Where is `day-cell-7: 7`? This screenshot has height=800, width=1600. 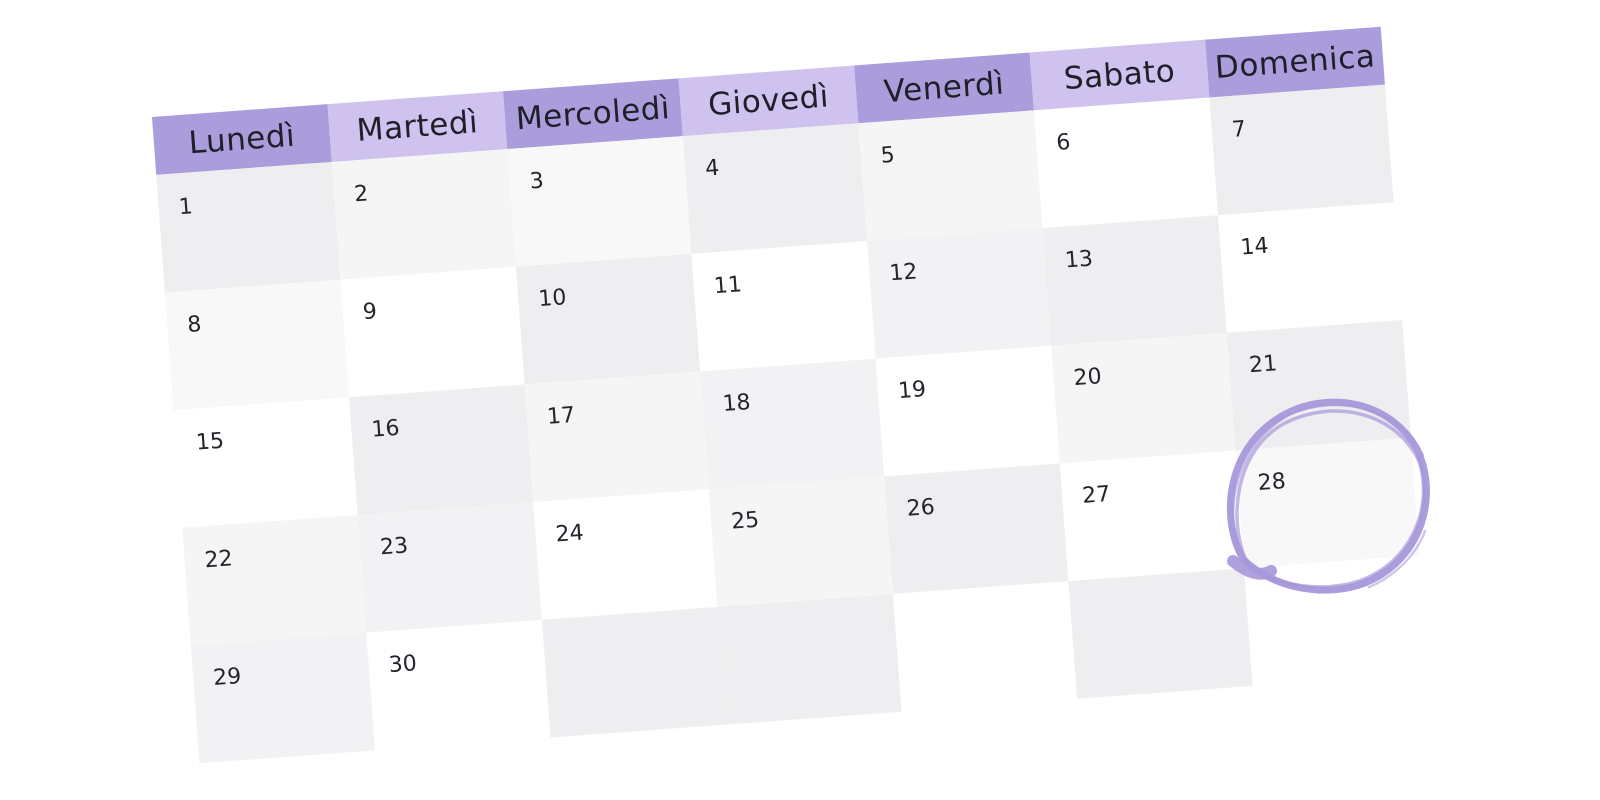 day-cell-7: 7 is located at coordinates (1301, 150).